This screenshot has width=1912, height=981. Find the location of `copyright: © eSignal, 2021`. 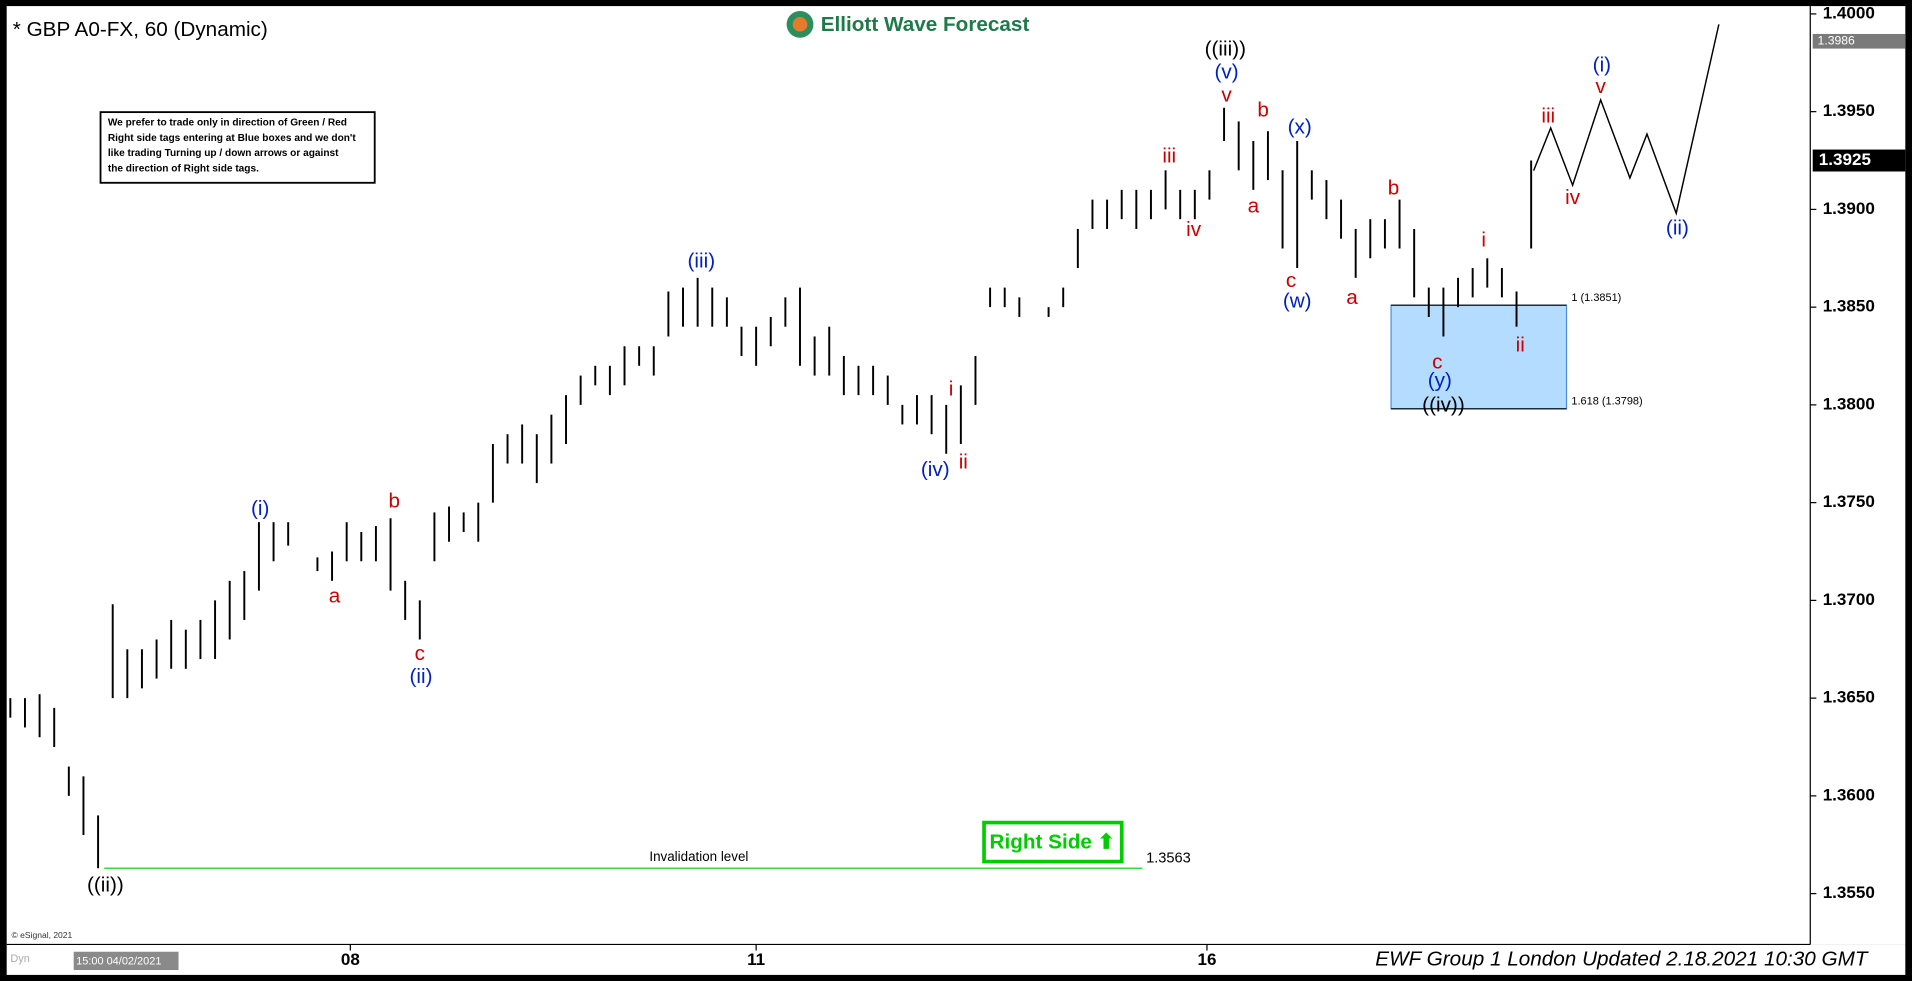

copyright: © eSignal, 2021 is located at coordinates (42, 935).